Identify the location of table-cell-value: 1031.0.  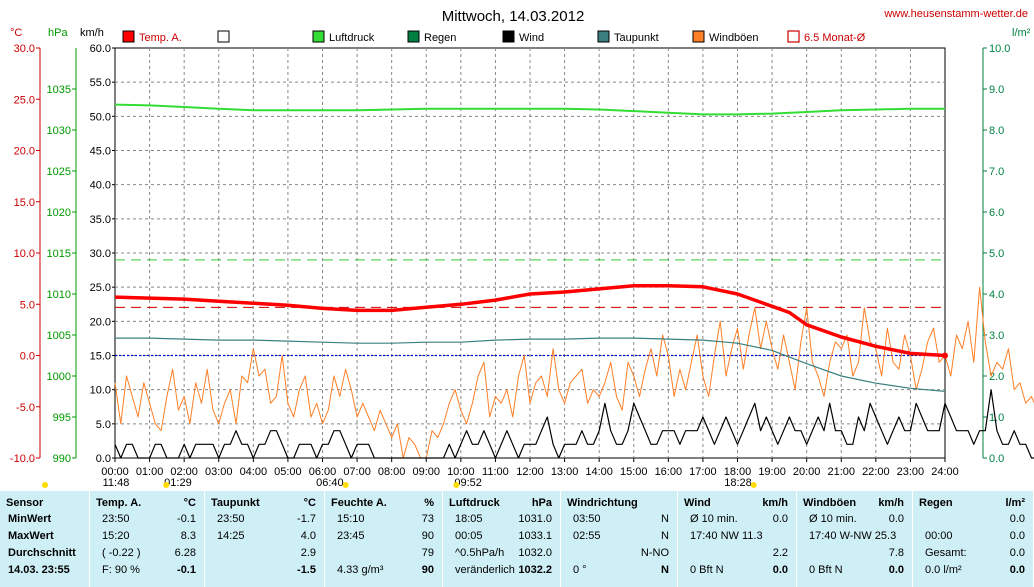
(535, 519).